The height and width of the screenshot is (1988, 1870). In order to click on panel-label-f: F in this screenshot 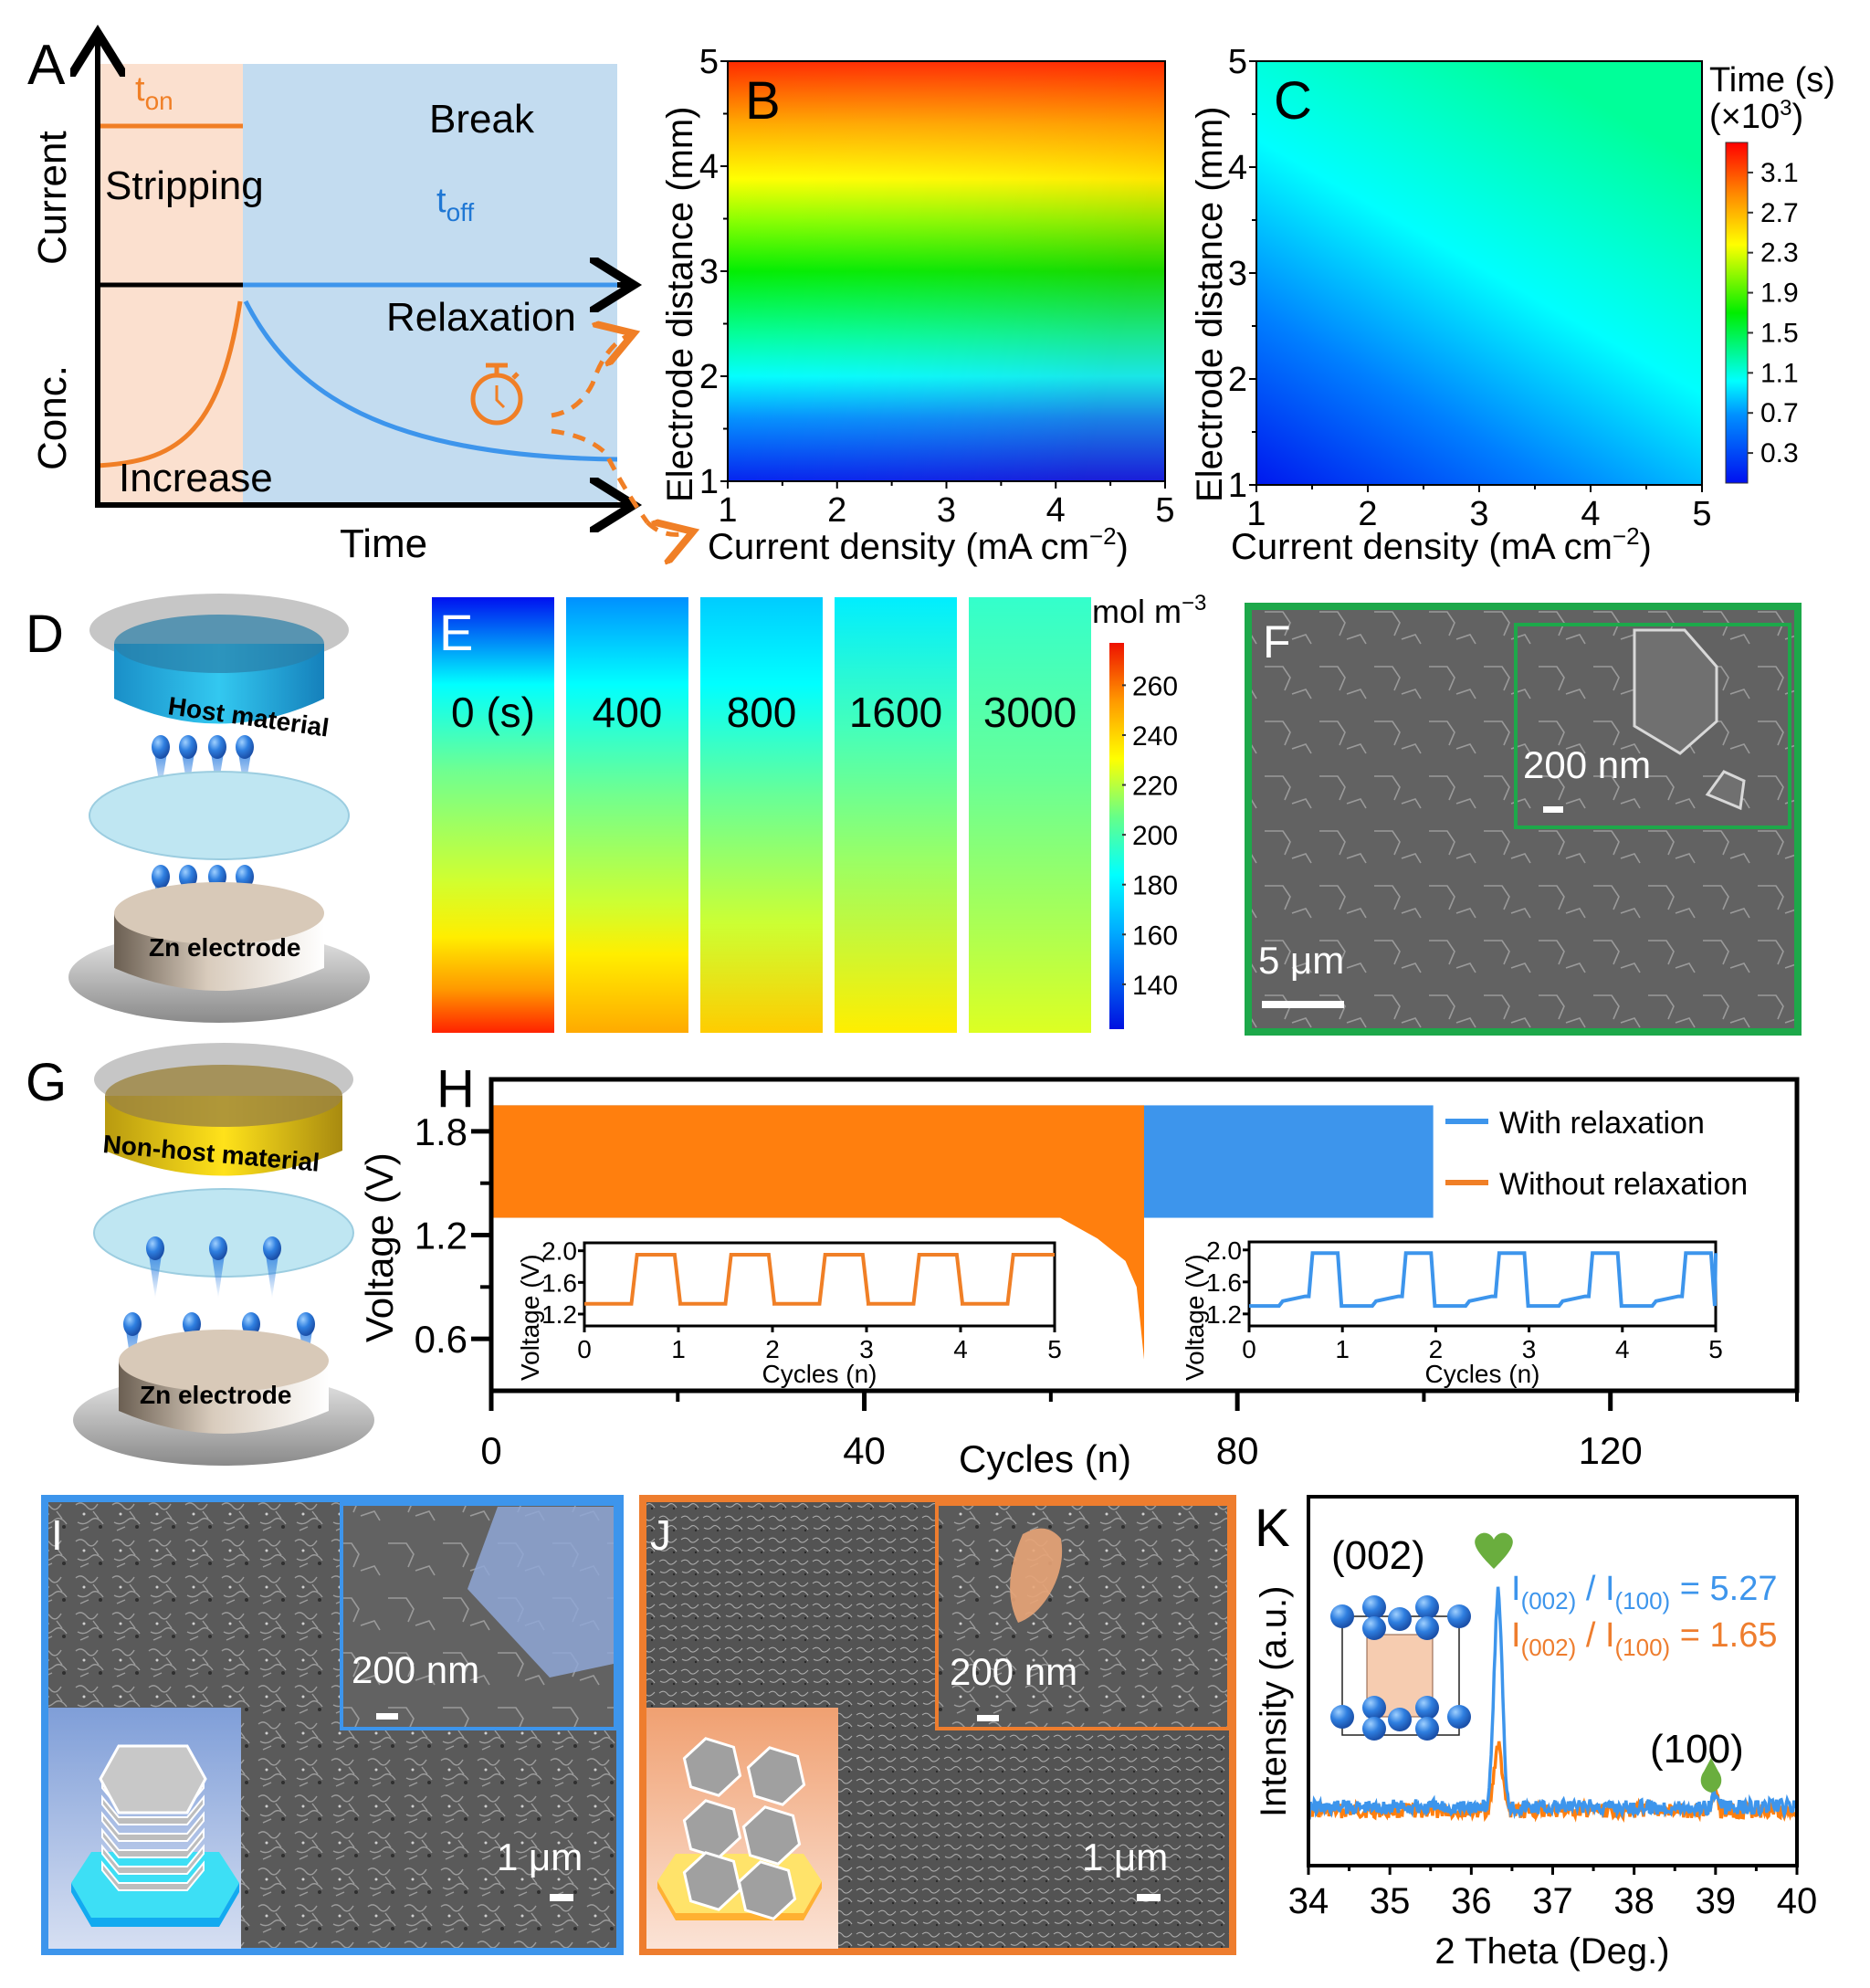, I will do `click(1277, 642)`.